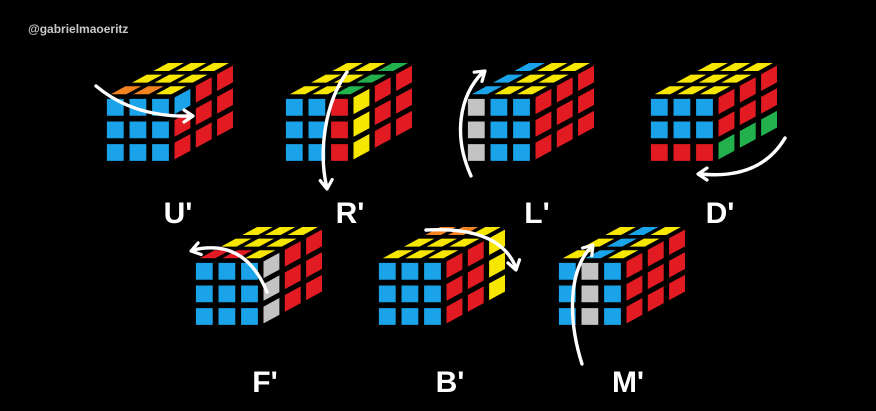  What do you see at coordinates (582, 305) in the screenshot?
I see `cube-6-arrow` at bounding box center [582, 305].